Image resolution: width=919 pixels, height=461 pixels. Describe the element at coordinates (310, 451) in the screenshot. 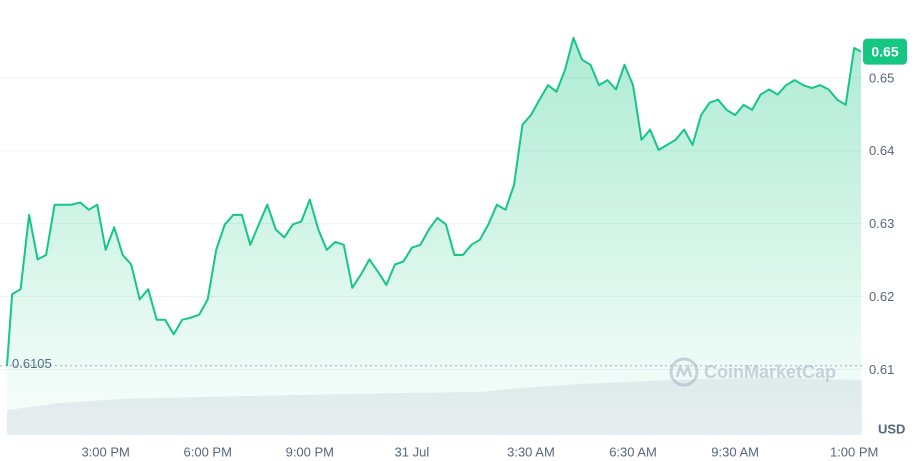

I see `x-tick-label: 9:00 PM` at that location.